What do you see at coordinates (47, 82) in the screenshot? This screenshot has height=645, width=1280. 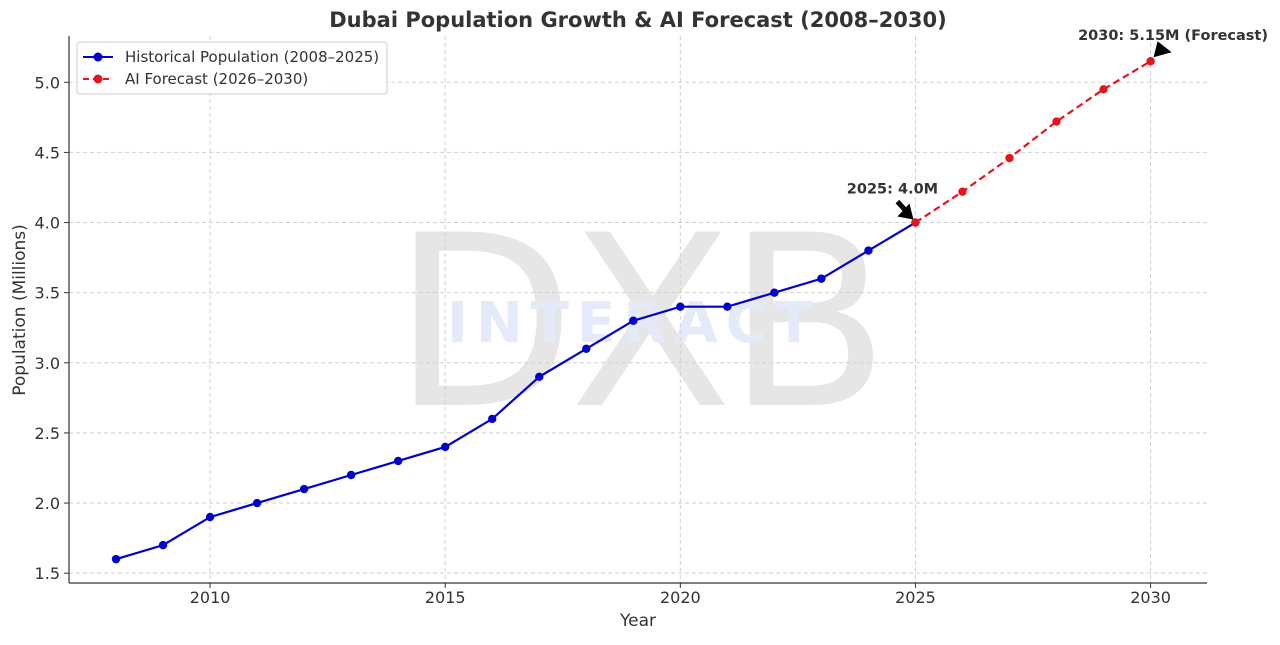 I see `y-tick-label: 5.0` at bounding box center [47, 82].